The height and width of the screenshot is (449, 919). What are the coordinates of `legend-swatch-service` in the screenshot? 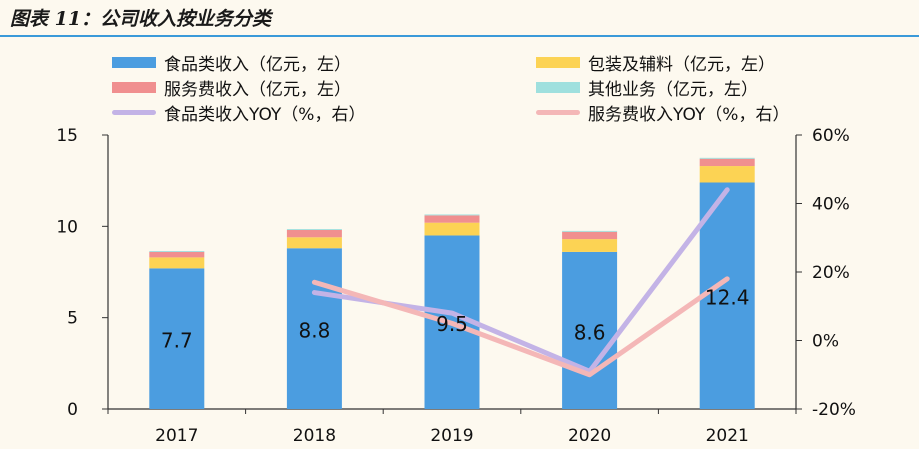 It's located at (134, 87).